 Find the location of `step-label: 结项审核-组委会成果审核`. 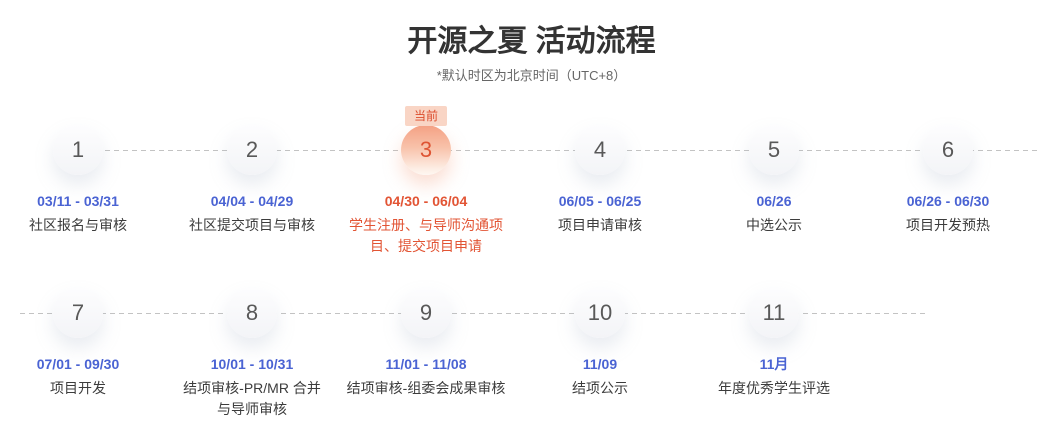

step-label: 结项审核-组委会成果审核 is located at coordinates (426, 388).